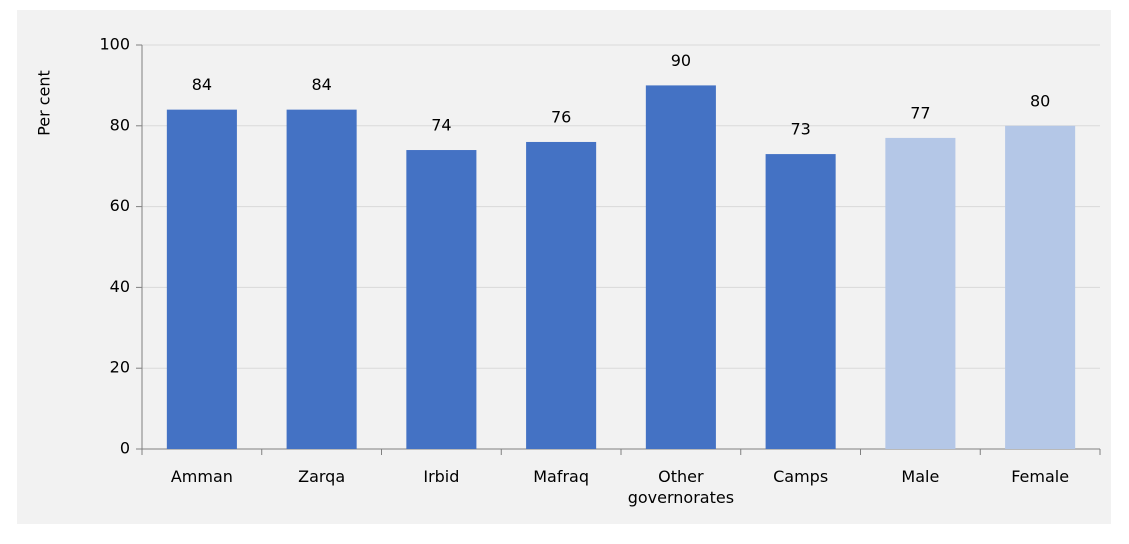  What do you see at coordinates (44, 103) in the screenshot?
I see `y-axis-label: Per cent` at bounding box center [44, 103].